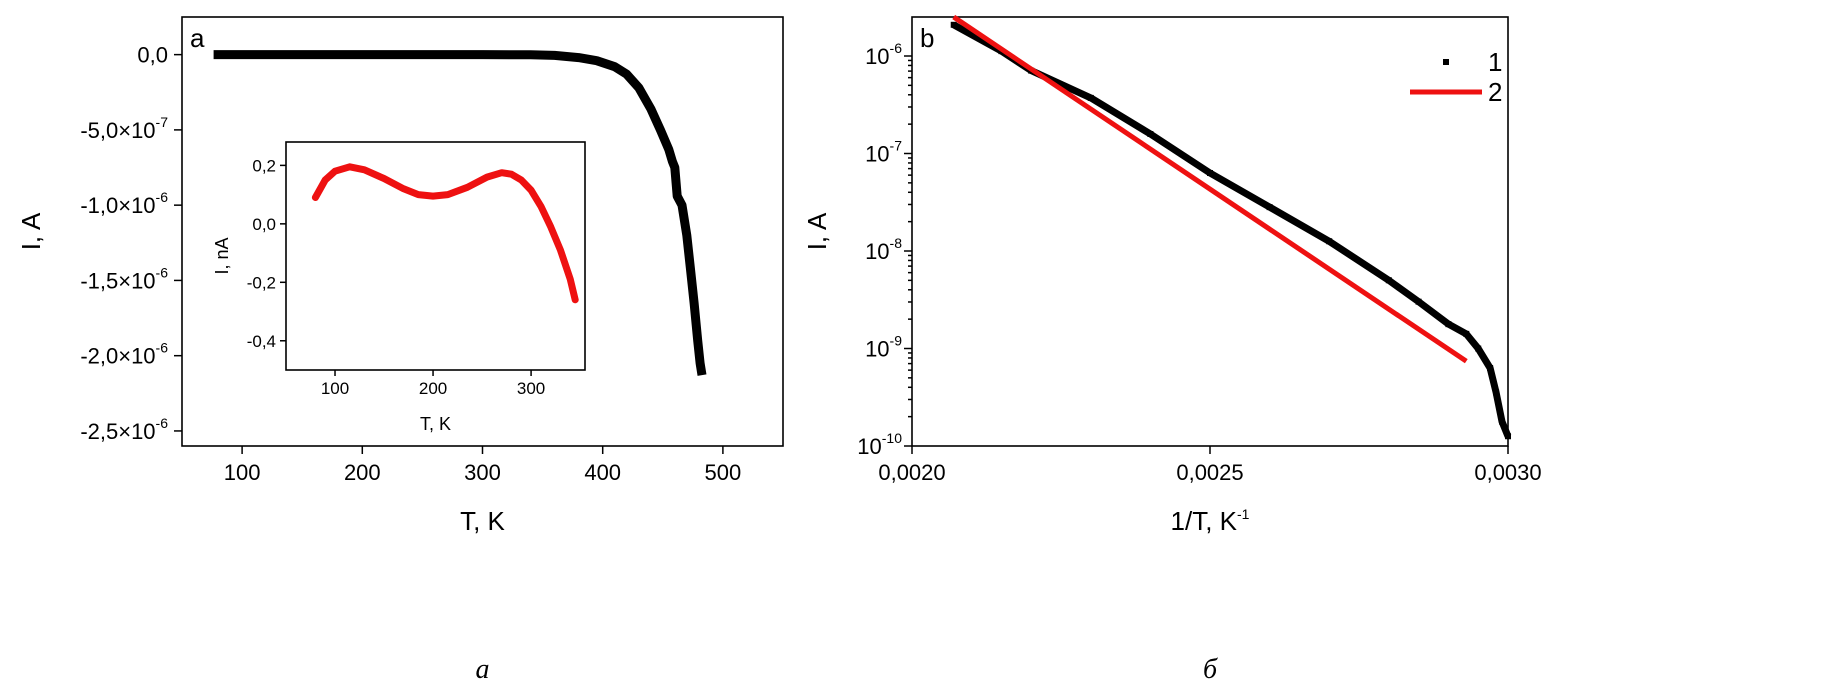 This screenshot has width=1827, height=683. What do you see at coordinates (482, 472) in the screenshot?
I see `panel-a-x-tick-label: 300` at bounding box center [482, 472].